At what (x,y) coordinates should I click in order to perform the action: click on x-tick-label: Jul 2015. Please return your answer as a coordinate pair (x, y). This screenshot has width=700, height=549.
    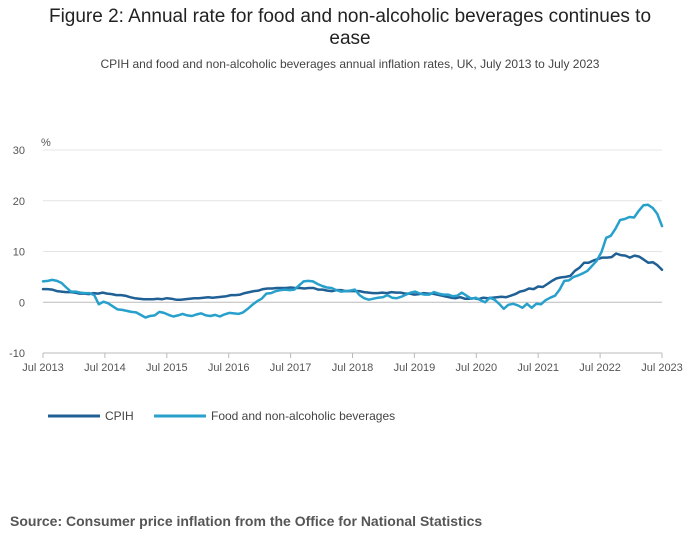
    Looking at the image, I should click on (167, 368).